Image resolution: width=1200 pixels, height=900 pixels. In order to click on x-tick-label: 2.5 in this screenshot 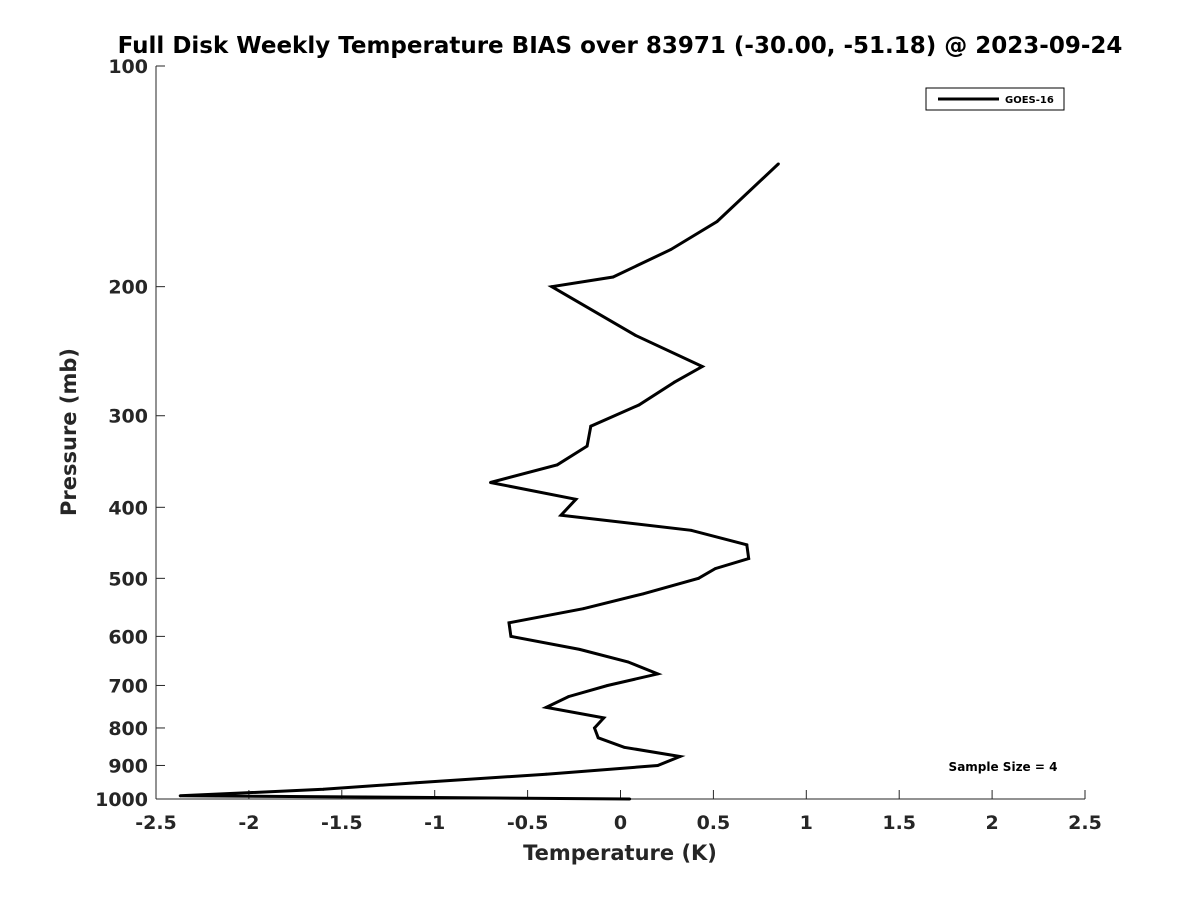, I will do `click(1085, 823)`.